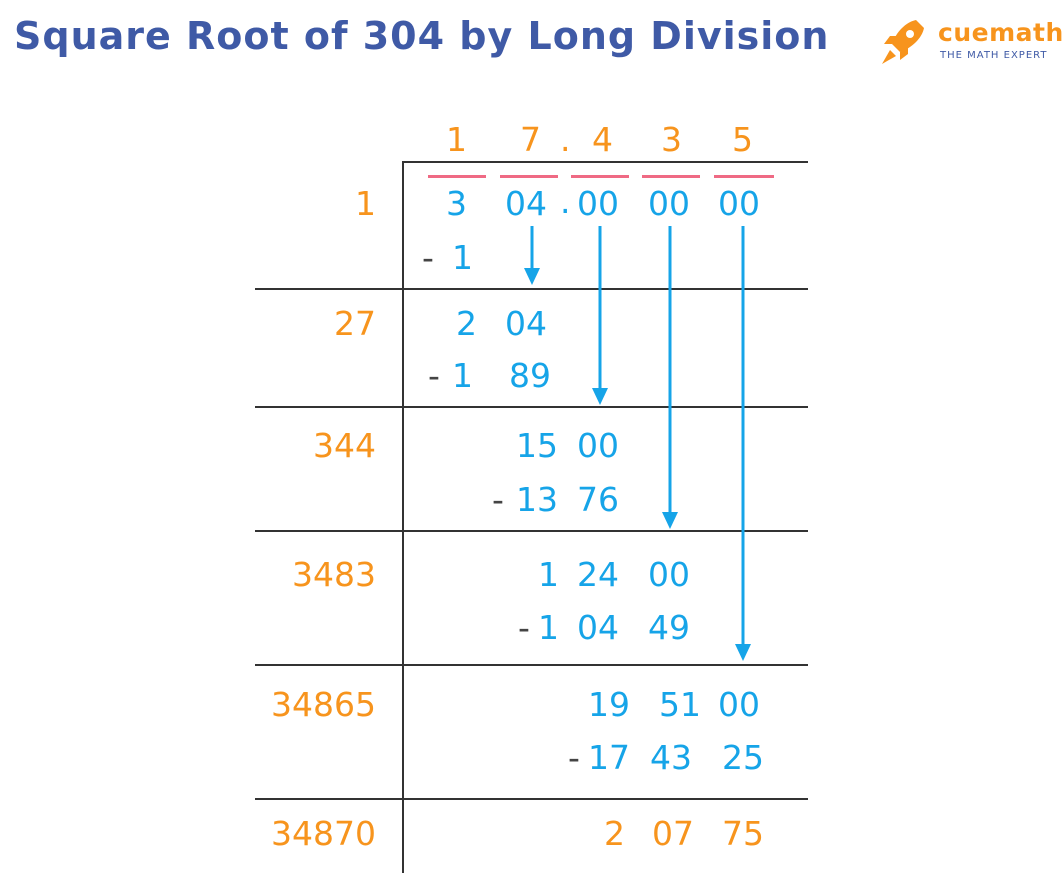 The image size is (1062, 890). What do you see at coordinates (903, 42) in the screenshot?
I see `rocket-icon` at bounding box center [903, 42].